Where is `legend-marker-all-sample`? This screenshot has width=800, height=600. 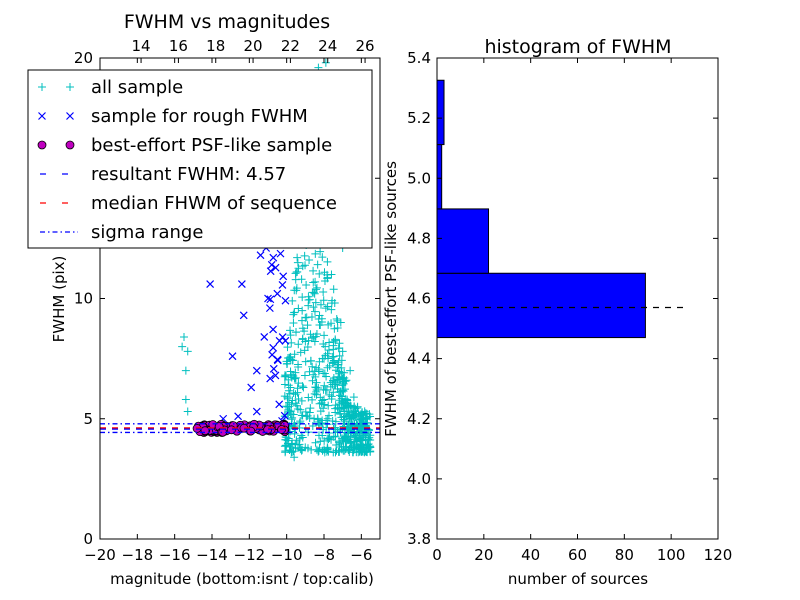
legend-marker-all-sample is located at coordinates (70, 87).